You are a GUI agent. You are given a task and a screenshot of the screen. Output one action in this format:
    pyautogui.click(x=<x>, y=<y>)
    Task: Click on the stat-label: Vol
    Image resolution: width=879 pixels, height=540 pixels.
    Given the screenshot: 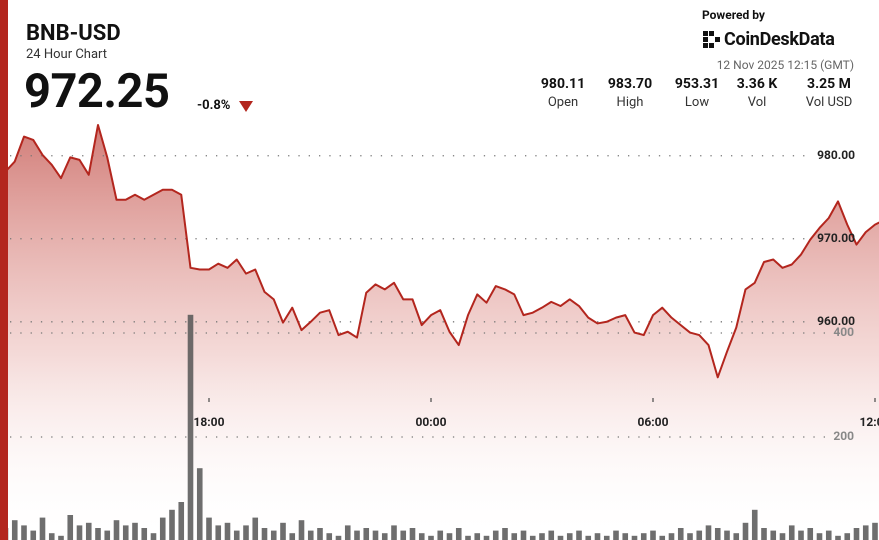 What is the action you would take?
    pyautogui.click(x=757, y=102)
    